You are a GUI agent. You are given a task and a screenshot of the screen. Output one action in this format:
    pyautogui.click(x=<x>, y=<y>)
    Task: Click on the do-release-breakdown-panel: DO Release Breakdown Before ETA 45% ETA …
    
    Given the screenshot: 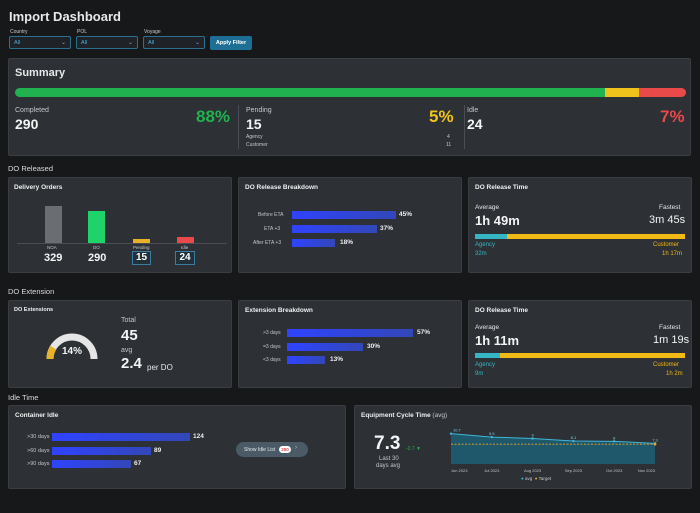 What is the action you would take?
    pyautogui.click(x=350, y=225)
    